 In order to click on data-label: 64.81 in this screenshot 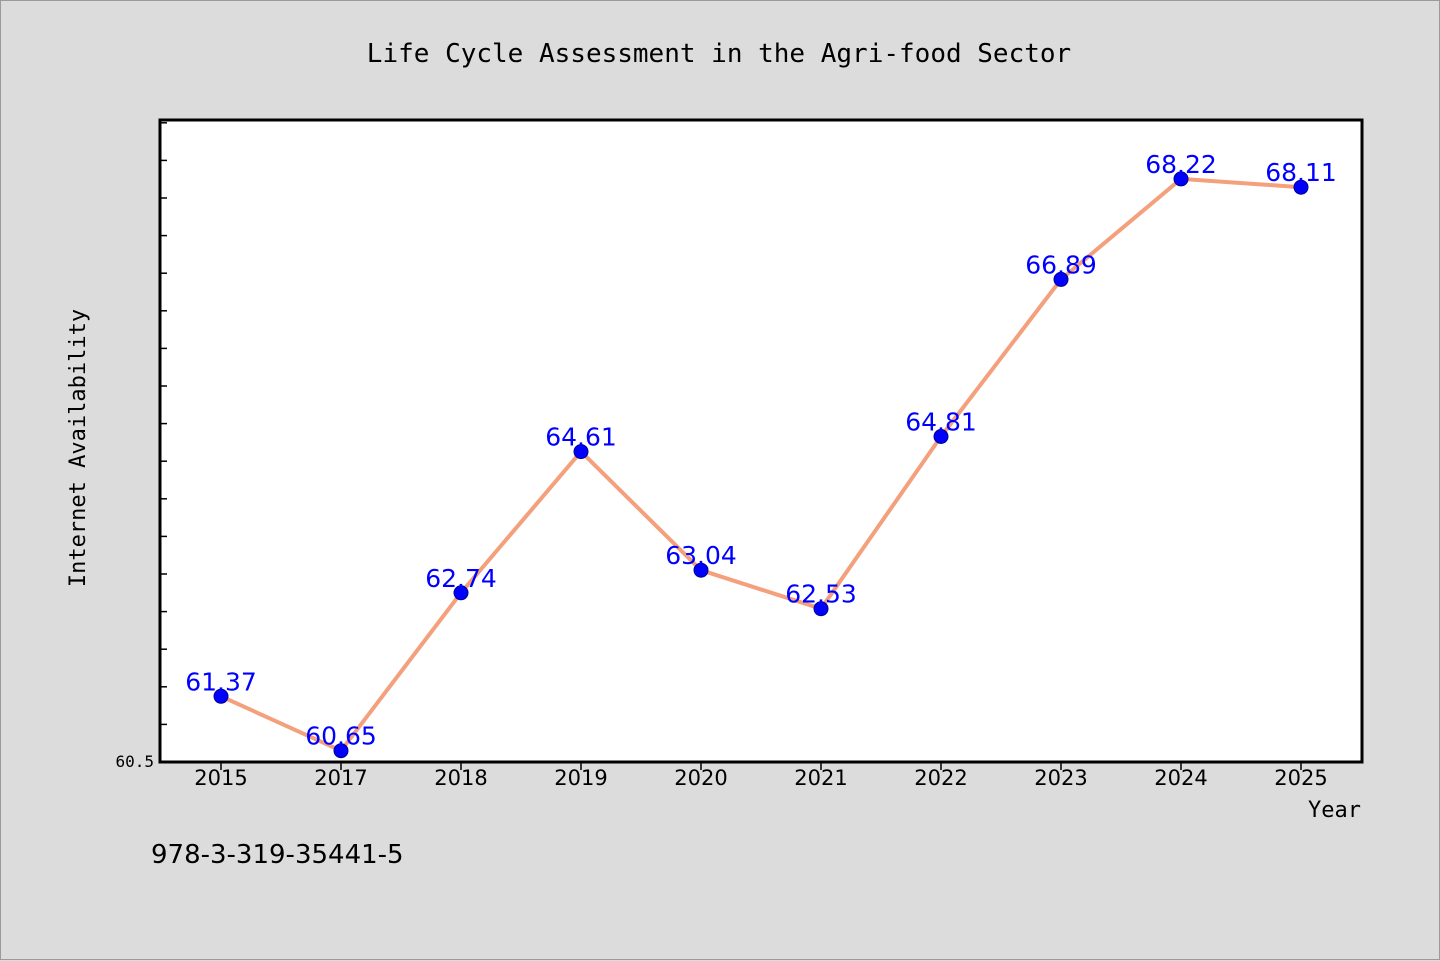, I will do `click(941, 422)`.